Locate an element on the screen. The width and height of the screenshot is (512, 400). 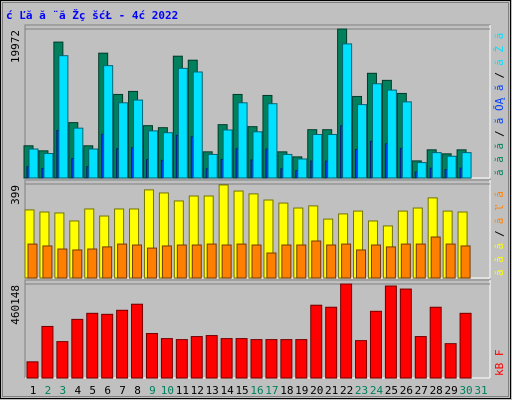
x-tick-label: 28 is located at coordinates (436, 390).